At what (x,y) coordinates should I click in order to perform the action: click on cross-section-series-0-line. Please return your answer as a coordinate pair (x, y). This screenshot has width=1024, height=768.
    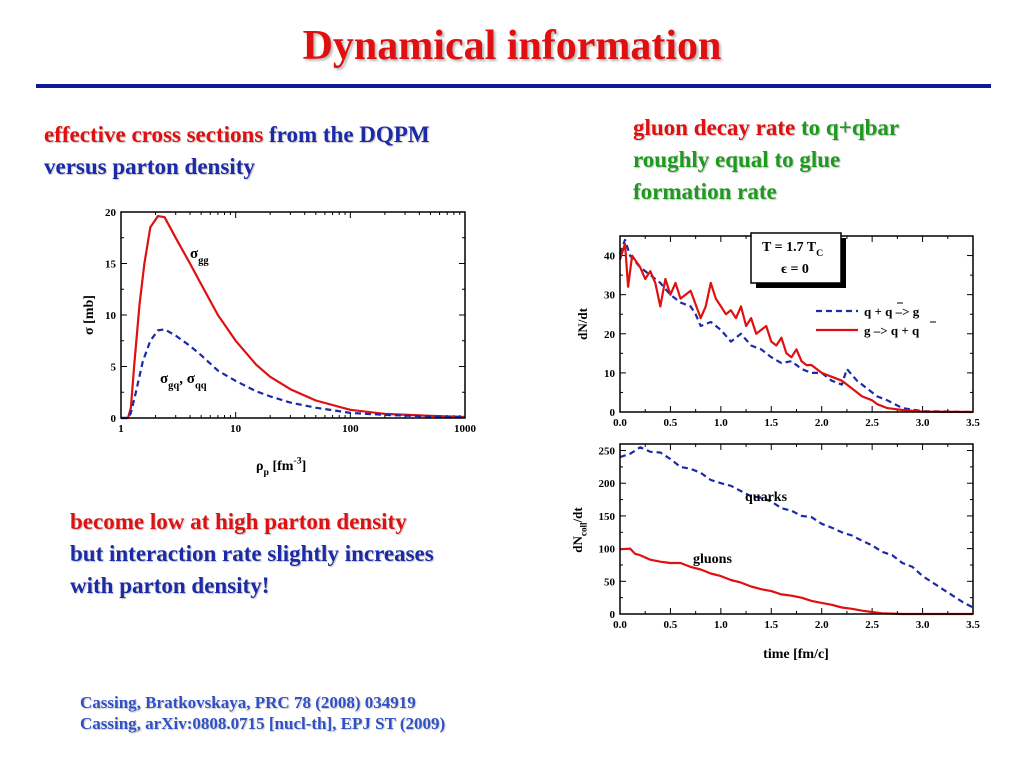
    Looking at the image, I should click on (293, 317).